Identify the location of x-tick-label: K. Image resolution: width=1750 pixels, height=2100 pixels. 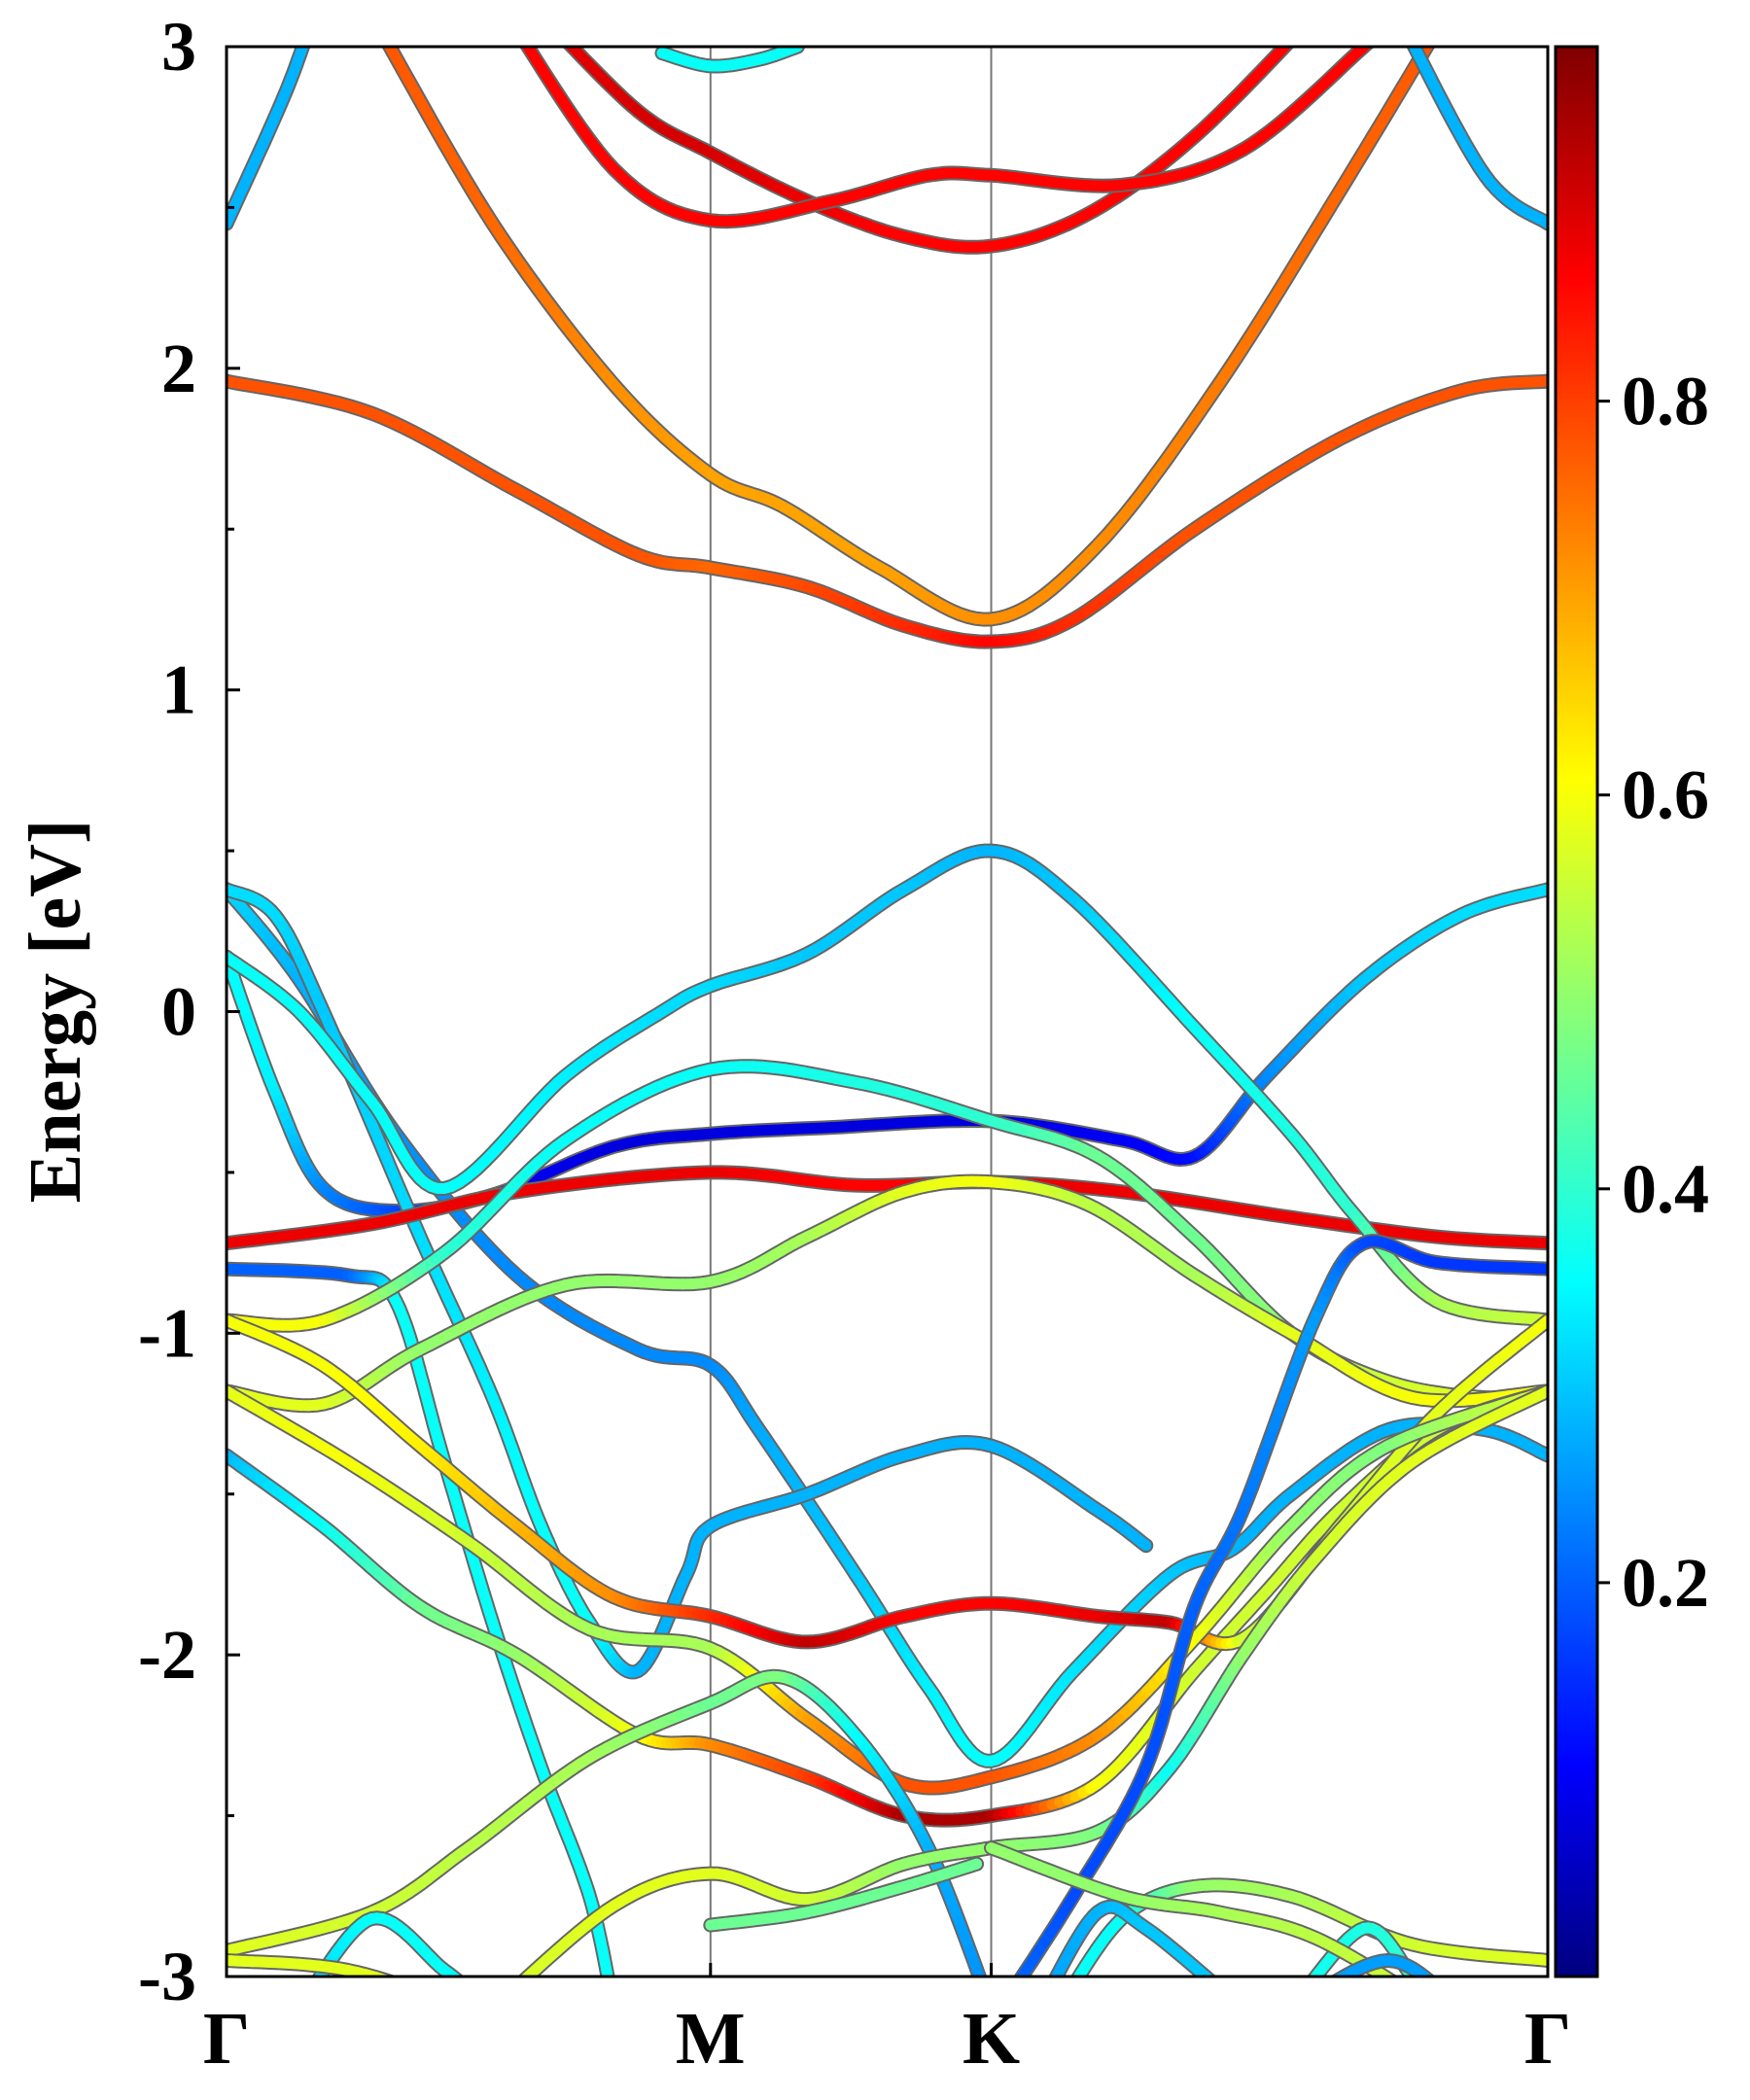
(991, 2039).